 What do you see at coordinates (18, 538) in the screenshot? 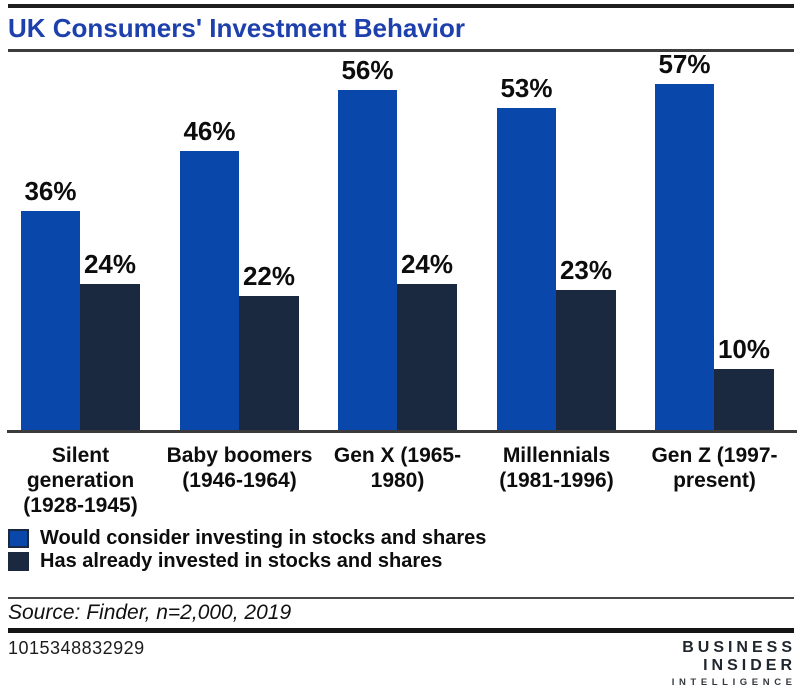
I see `legend-swatch-blue` at bounding box center [18, 538].